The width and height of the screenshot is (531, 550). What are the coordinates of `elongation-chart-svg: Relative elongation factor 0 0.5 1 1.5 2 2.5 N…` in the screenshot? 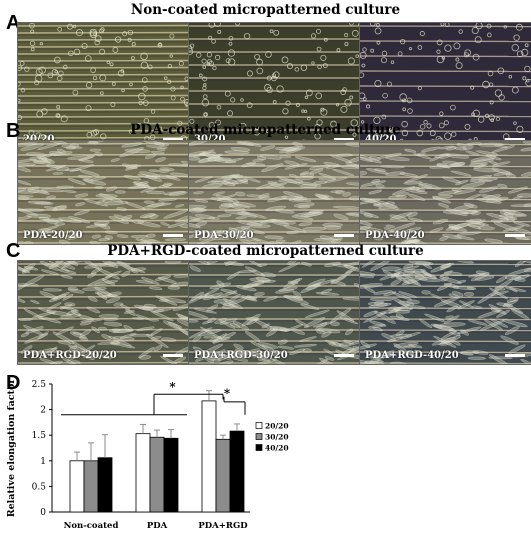 It's located at (147, 454).